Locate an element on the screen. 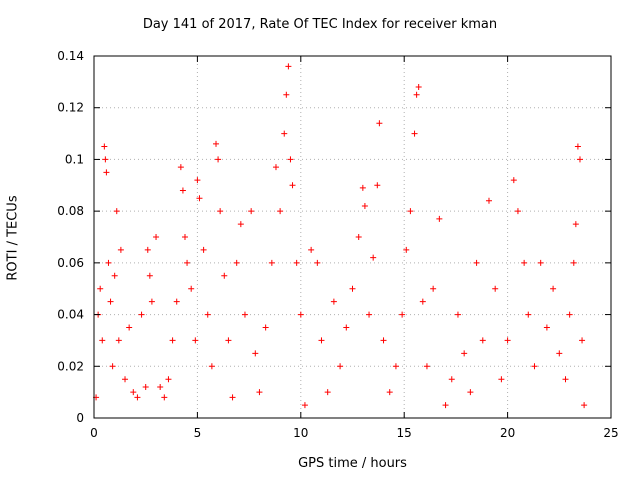 This screenshot has height=480, width=640. y-tick-label: 0.12 is located at coordinates (70, 108).